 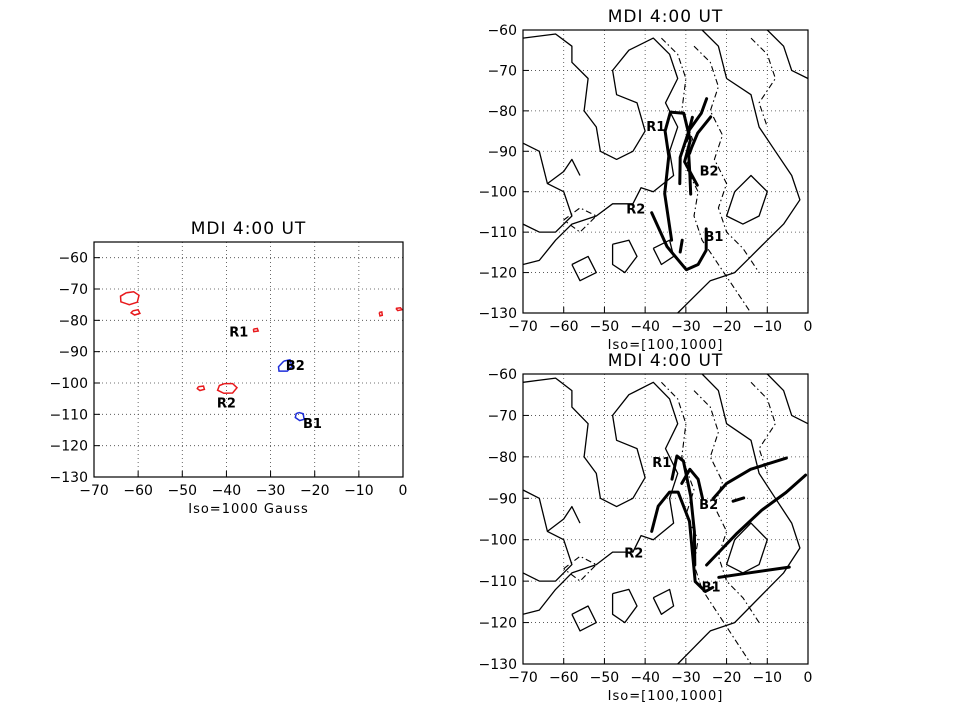 What do you see at coordinates (315, 491) in the screenshot?
I see `left-x-tick-label: −20` at bounding box center [315, 491].